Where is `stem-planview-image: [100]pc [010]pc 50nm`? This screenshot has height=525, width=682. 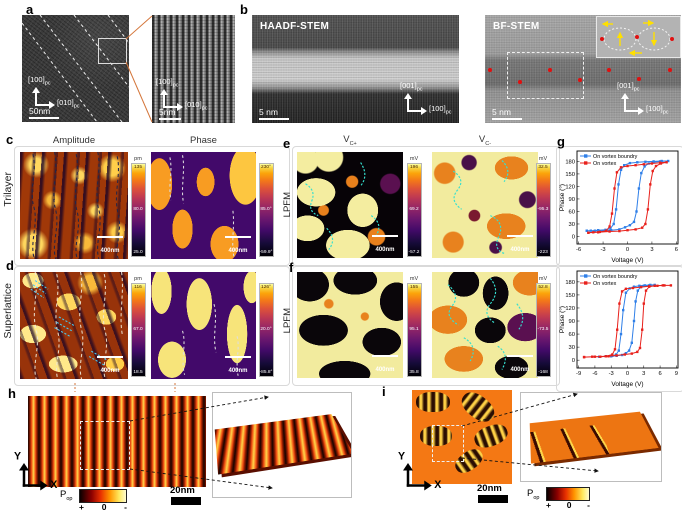
stem-planview-image: [100]pc [010]pc 50nm is located at coordinates (75, 68).